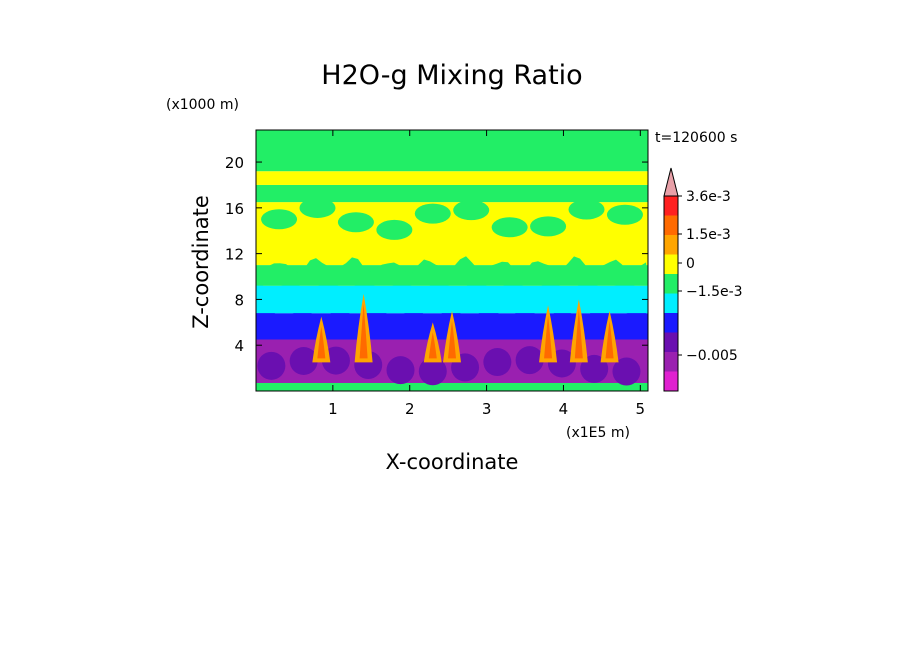 The width and height of the screenshot is (904, 654). What do you see at coordinates (671, 182) in the screenshot?
I see `colorbar-arrow` at bounding box center [671, 182].